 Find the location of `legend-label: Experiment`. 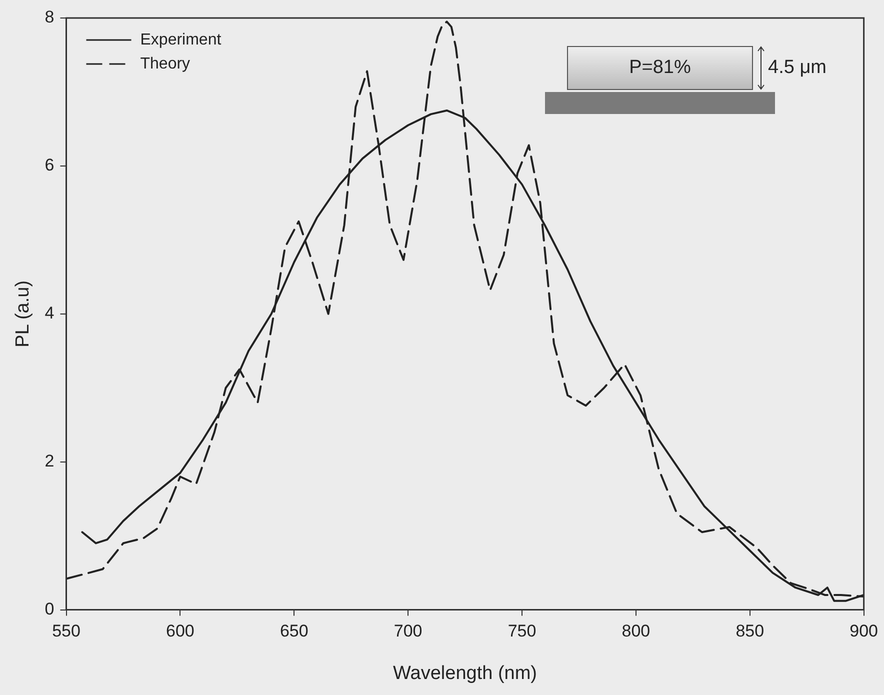

legend-label: Experiment is located at coordinates (181, 39).